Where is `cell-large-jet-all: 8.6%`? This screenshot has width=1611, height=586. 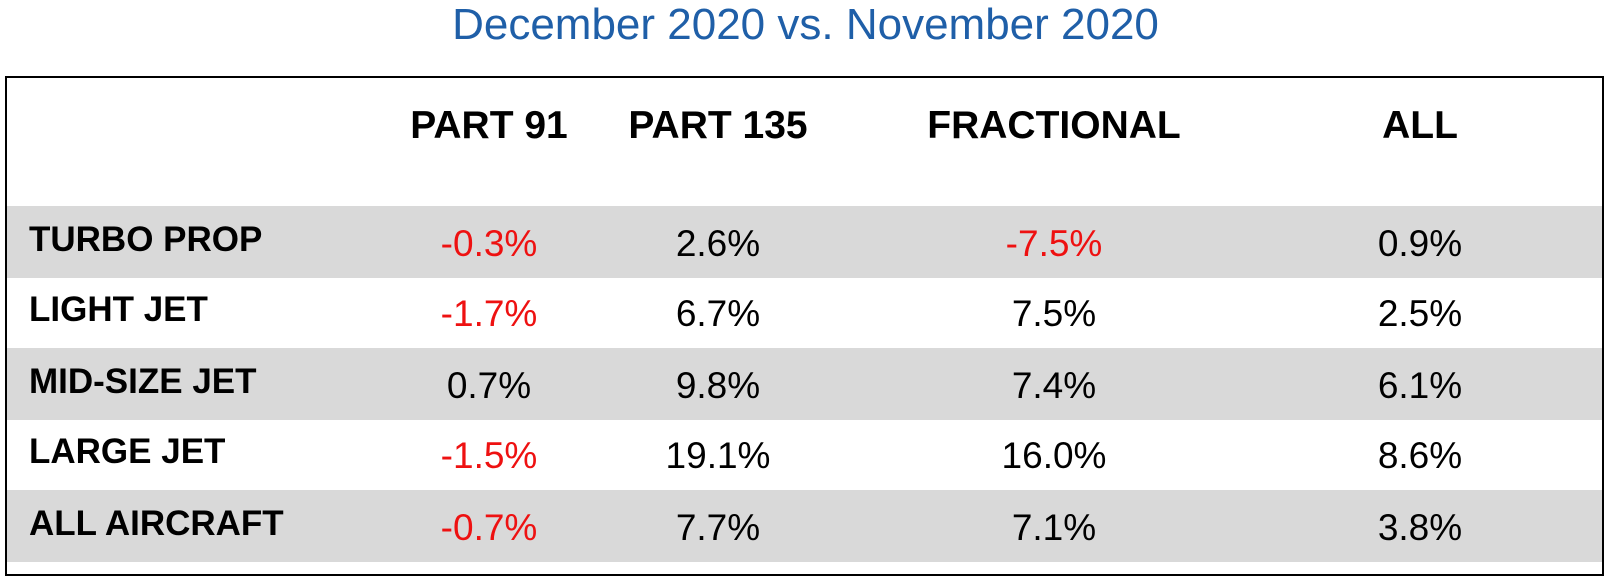 cell-large-jet-all: 8.6% is located at coordinates (1420, 455).